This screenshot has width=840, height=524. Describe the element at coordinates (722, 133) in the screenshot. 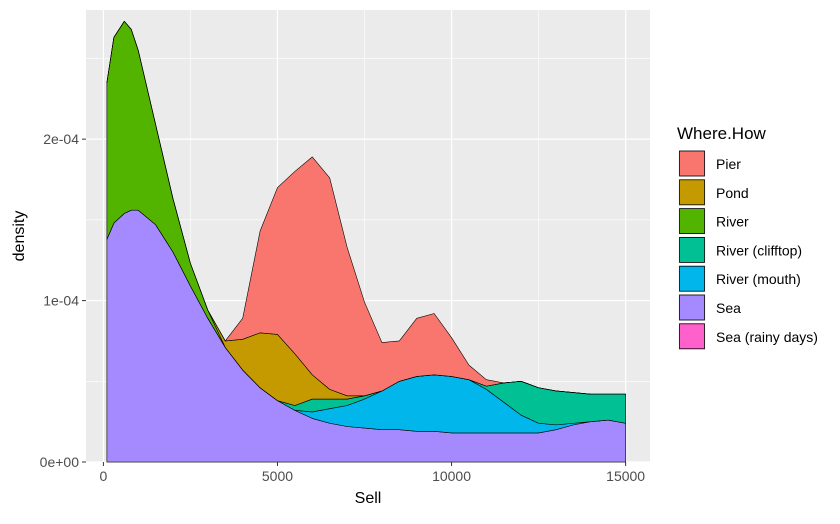

I see `legend-title: Where.How` at that location.